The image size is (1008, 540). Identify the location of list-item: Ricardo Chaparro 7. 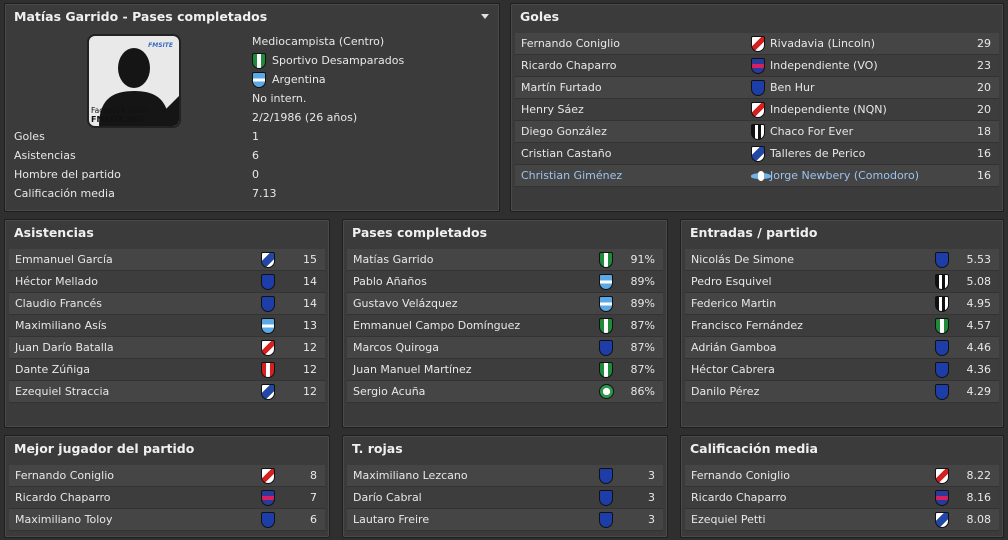
(167, 498).